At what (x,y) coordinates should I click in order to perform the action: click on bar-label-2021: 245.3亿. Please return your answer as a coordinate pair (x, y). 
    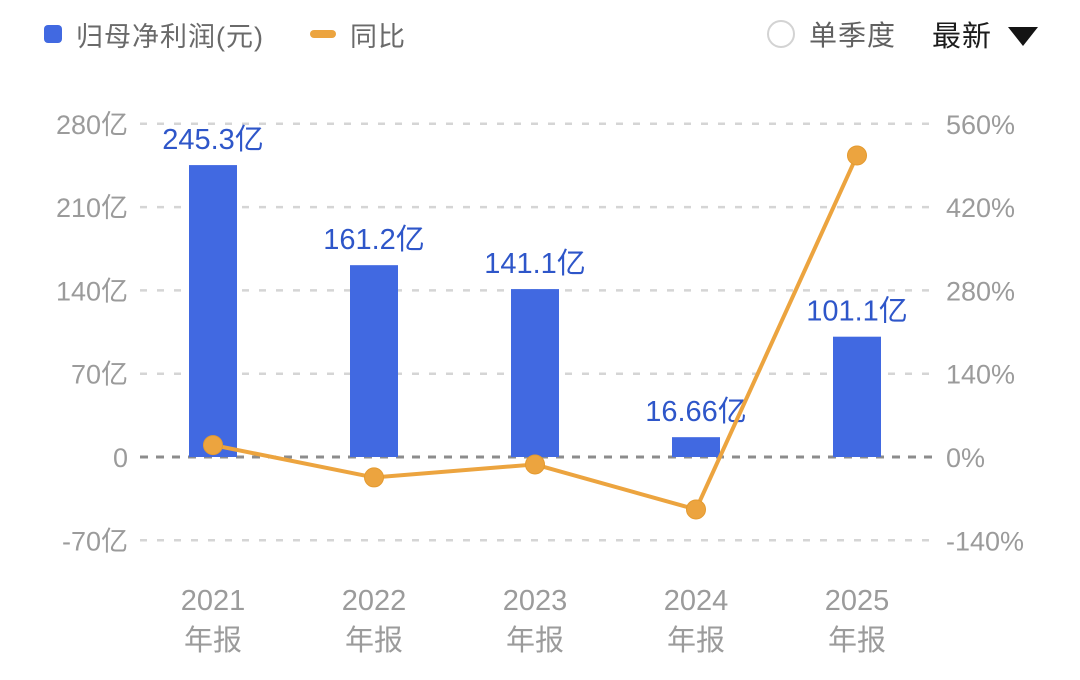
    Looking at the image, I should click on (213, 139).